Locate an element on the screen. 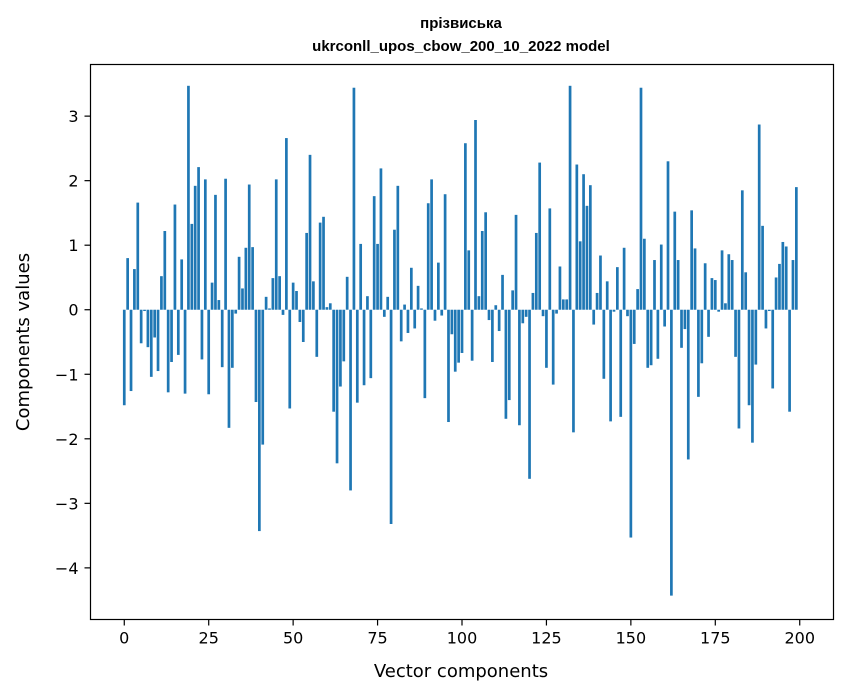  x-axis-label: Vector components is located at coordinates (461, 671).